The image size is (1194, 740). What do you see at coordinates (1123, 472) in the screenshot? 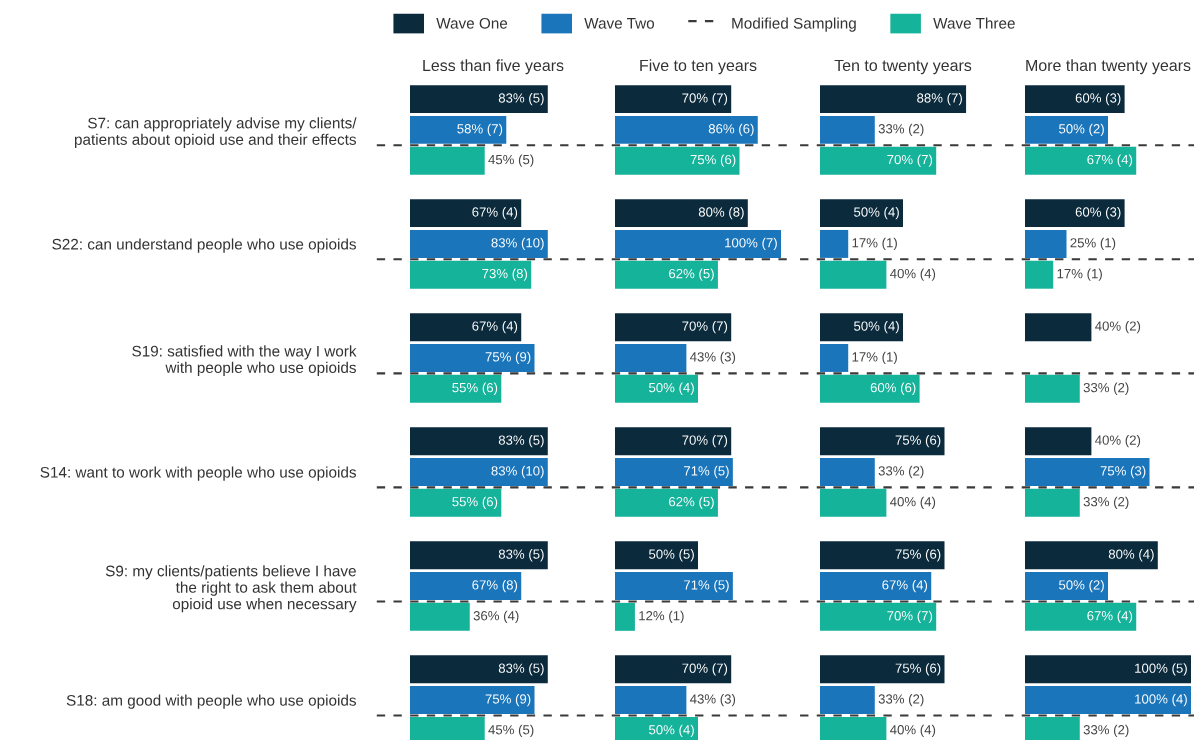
I see `data-label: 75% (3)` at bounding box center [1123, 472].